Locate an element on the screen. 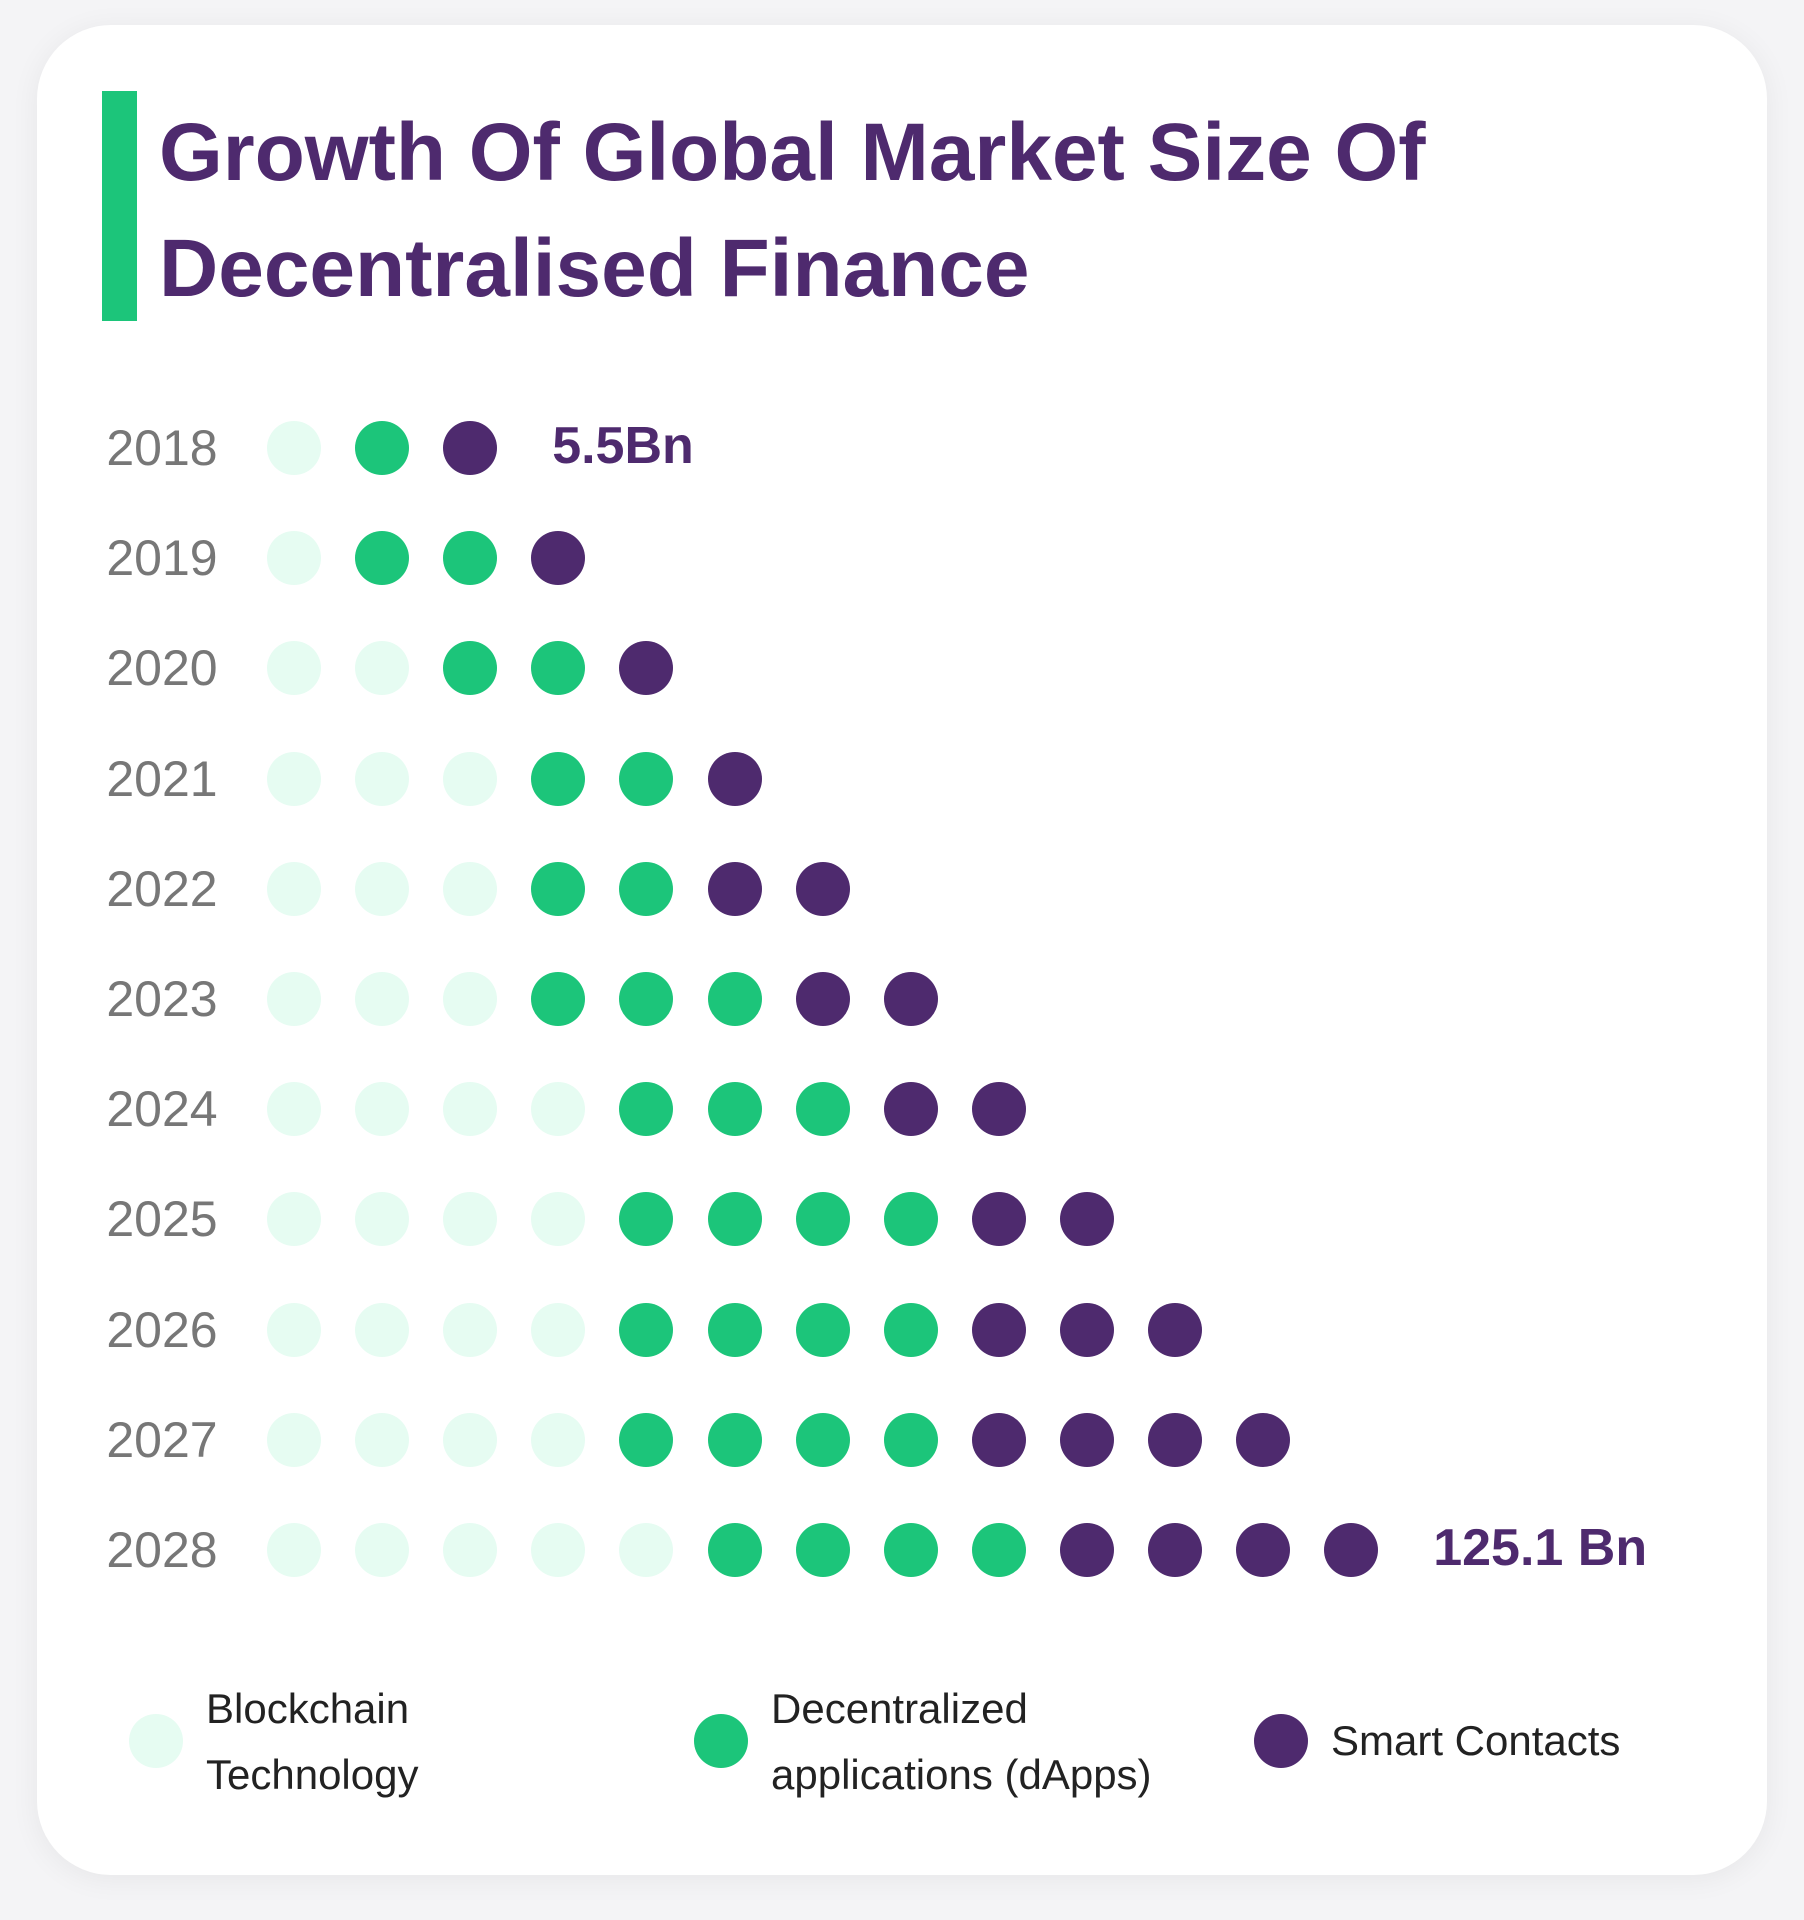 Image resolution: width=1804 pixels, height=1920 pixels. year-label-2018: 2018 is located at coordinates (162, 448).